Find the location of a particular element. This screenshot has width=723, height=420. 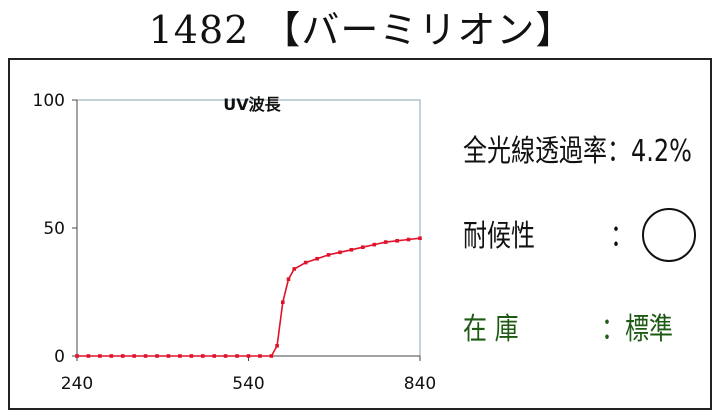

transmittance-label: 全光線透過率 is located at coordinates (535, 151).